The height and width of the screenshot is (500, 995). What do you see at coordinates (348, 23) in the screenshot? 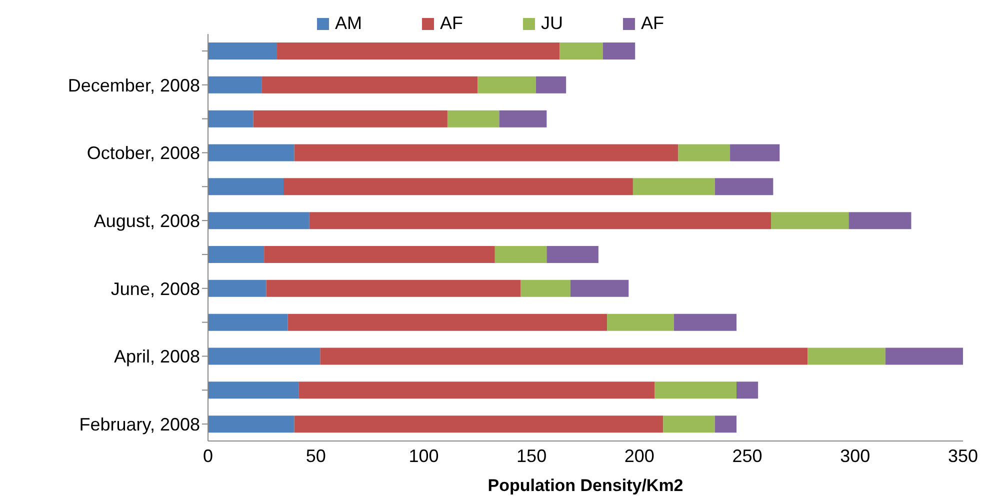
I see `legend-label: AM` at bounding box center [348, 23].